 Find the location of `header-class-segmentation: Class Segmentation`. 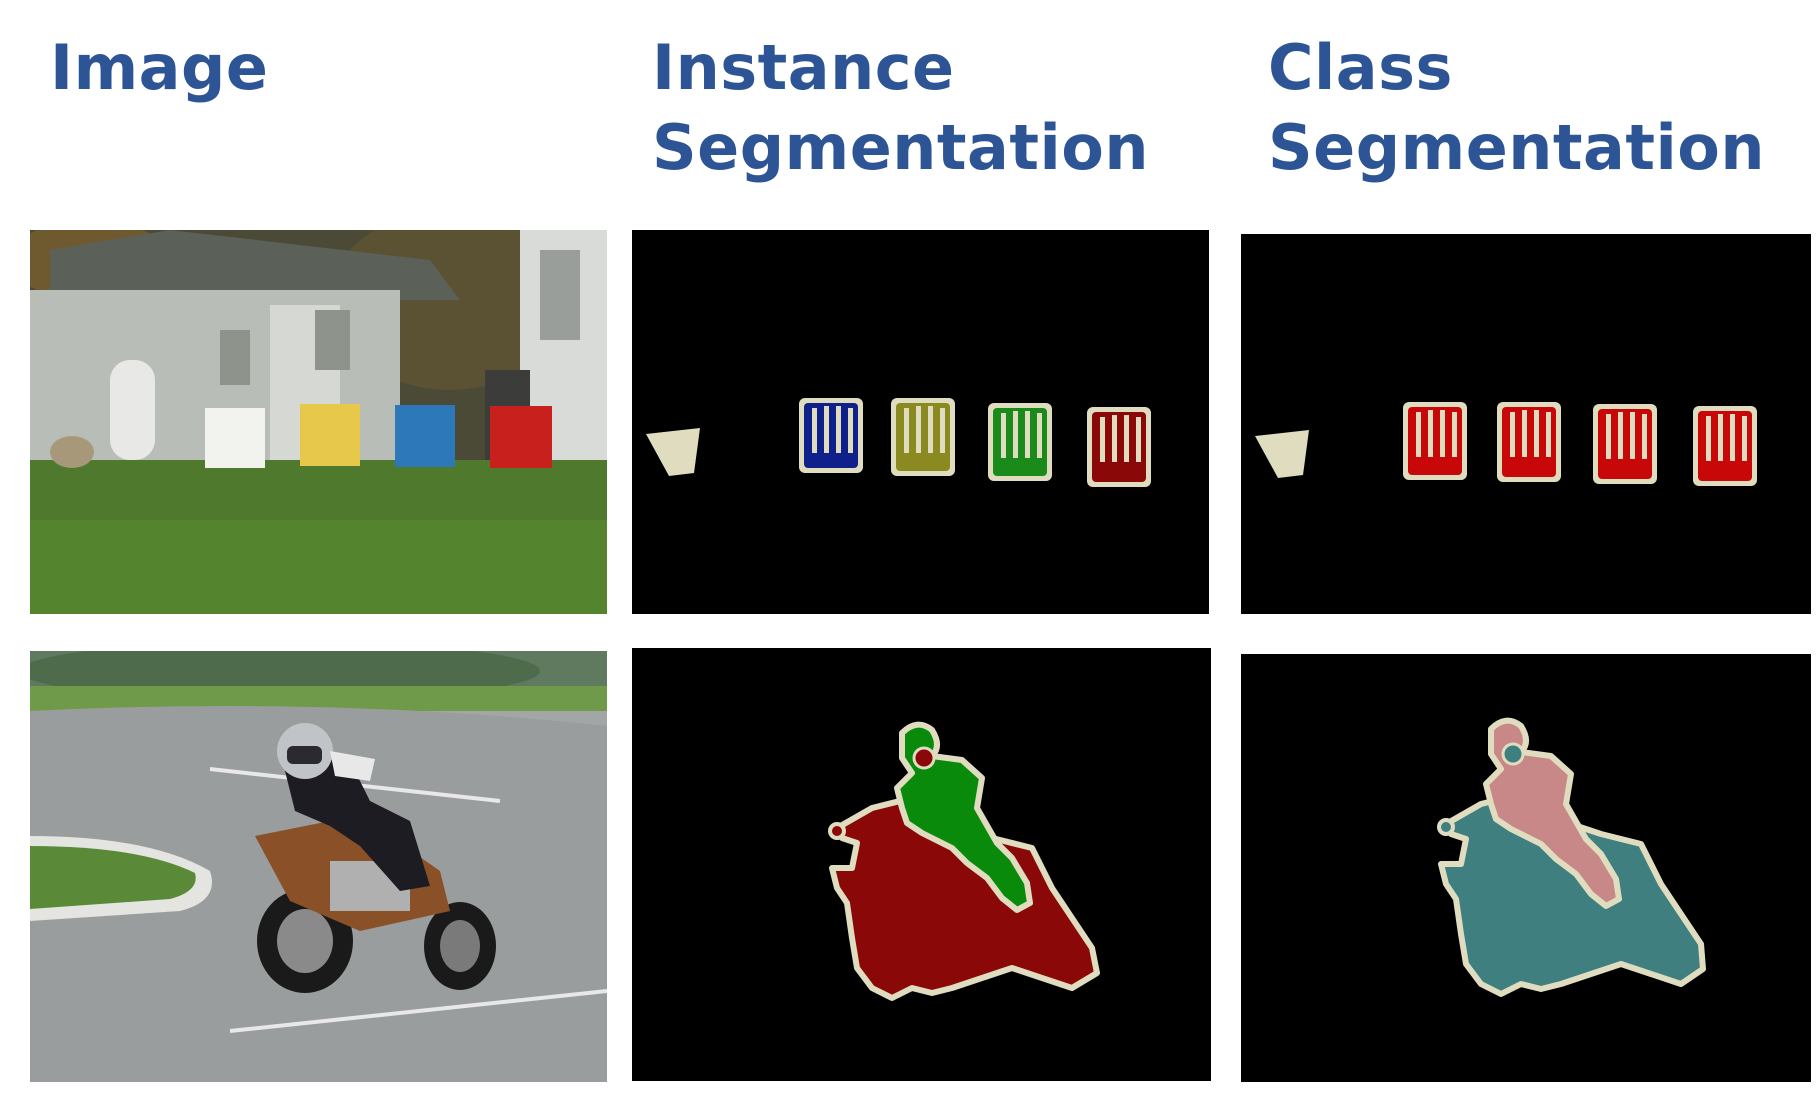

header-class-segmentation: Class Segmentation is located at coordinates (1516, 108).